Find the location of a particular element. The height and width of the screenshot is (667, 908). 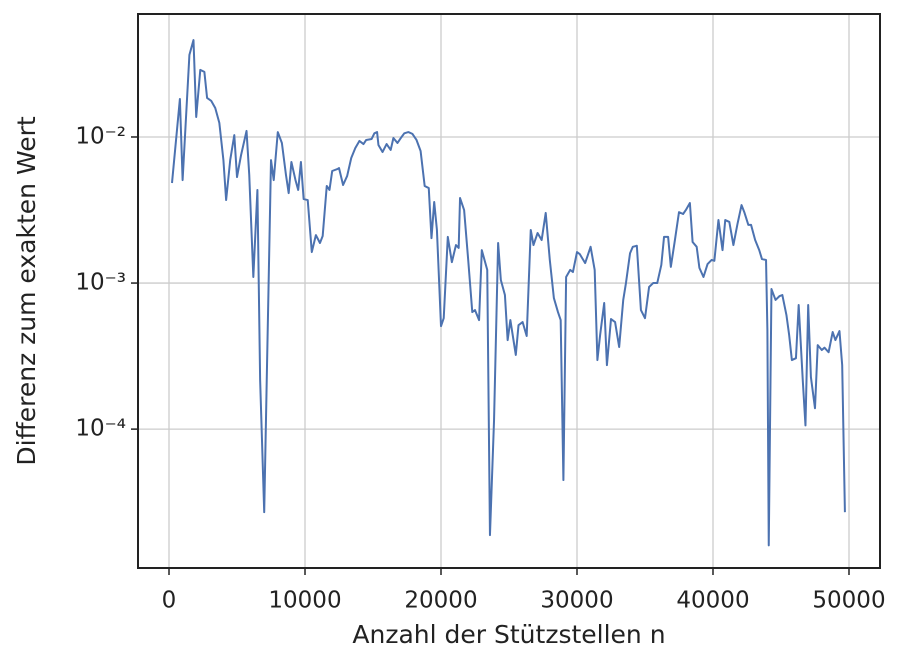

y-axis-label: Differenz zum exakten Wert is located at coordinates (26, 291).